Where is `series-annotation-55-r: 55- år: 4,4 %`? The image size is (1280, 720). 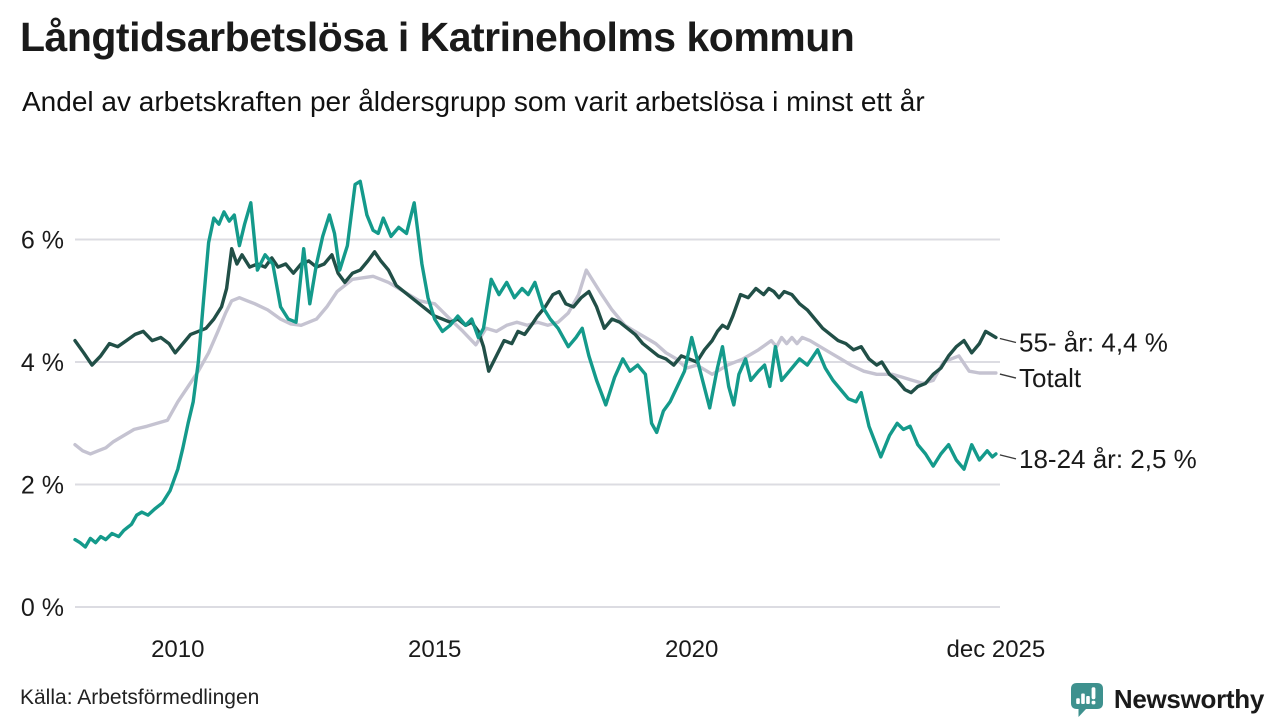 series-annotation-55-r: 55- år: 4,4 % is located at coordinates (1093, 343).